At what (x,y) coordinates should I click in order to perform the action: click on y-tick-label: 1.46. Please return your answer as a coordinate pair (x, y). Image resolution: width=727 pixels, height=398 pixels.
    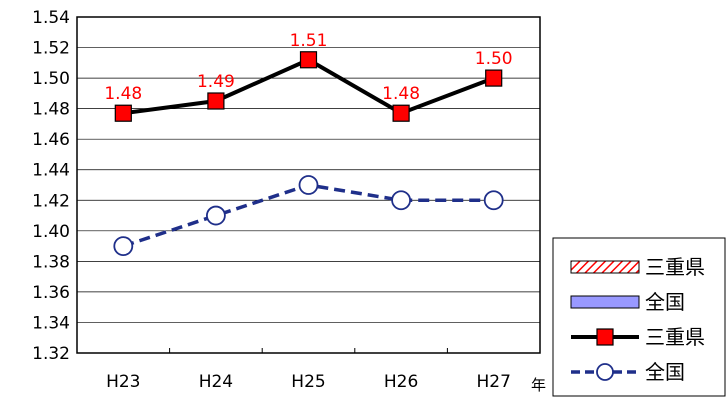
    Looking at the image, I should click on (51, 140).